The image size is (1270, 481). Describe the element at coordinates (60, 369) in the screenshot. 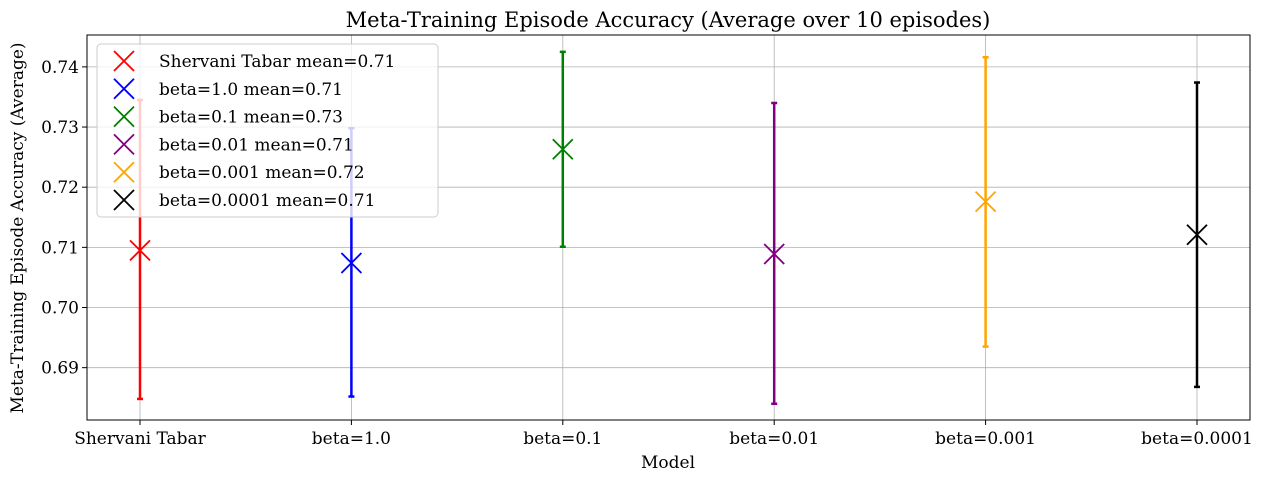

I see `y-tick-label: 0.69` at that location.